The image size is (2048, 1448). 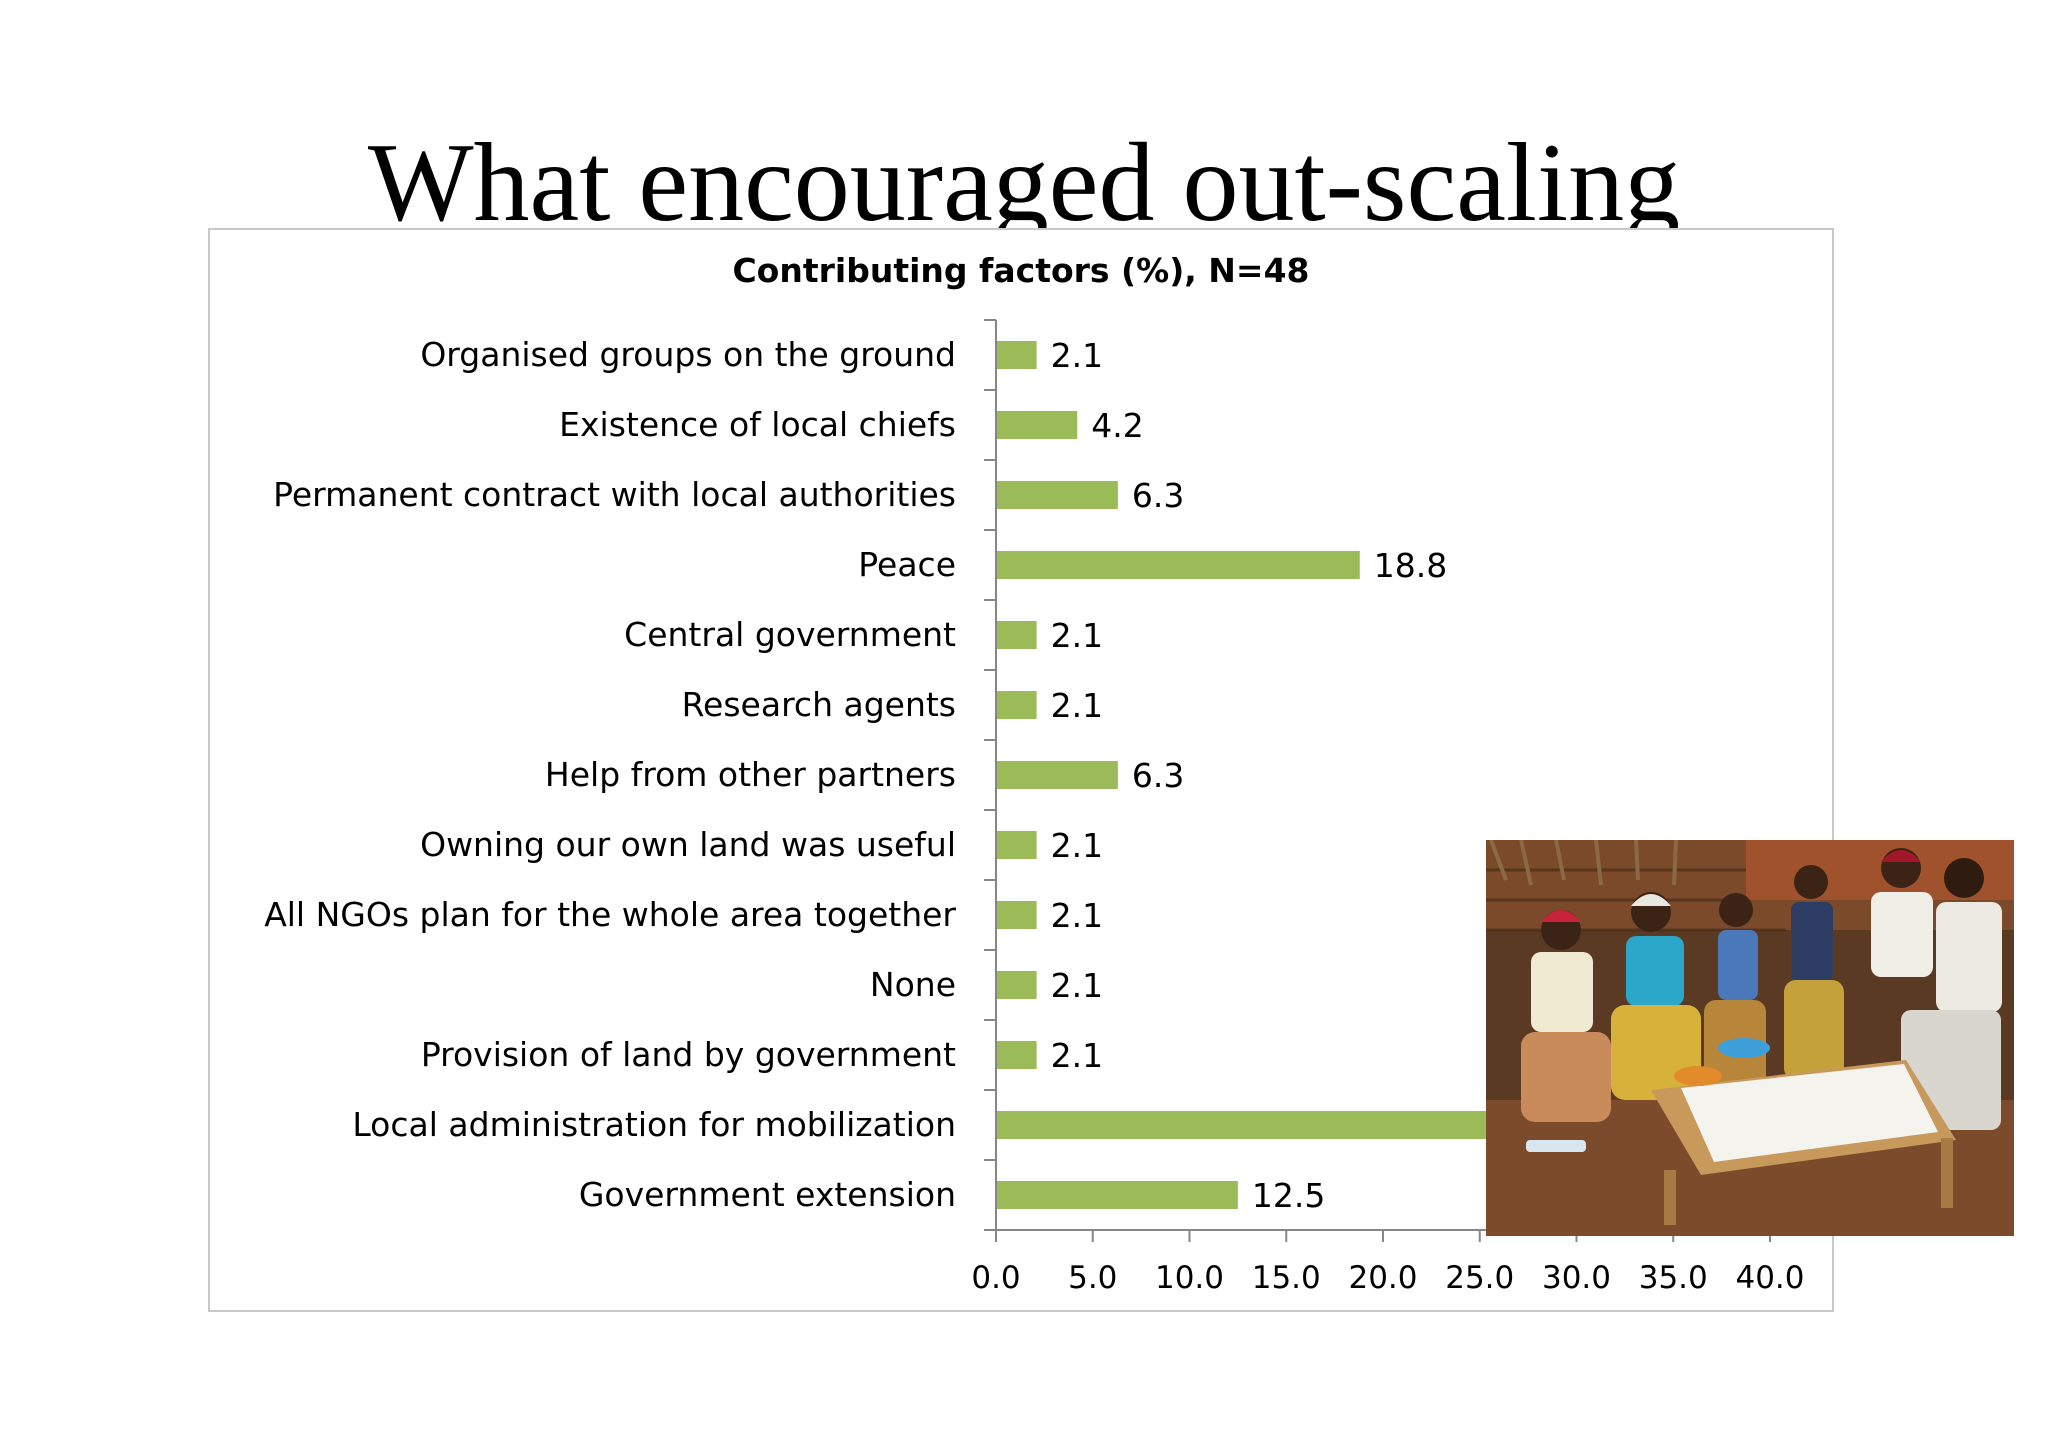 What do you see at coordinates (913, 984) in the screenshot?
I see `category-label: None` at bounding box center [913, 984].